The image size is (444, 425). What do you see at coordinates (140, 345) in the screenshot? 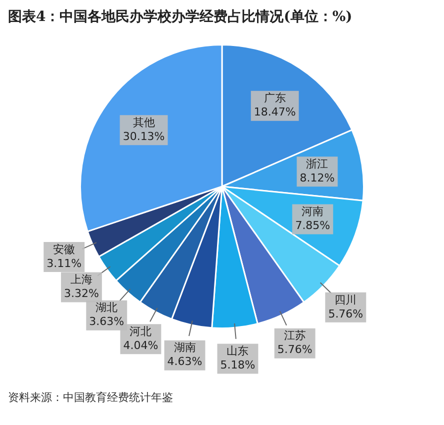
I see `data-label: 4.04%` at bounding box center [140, 345].